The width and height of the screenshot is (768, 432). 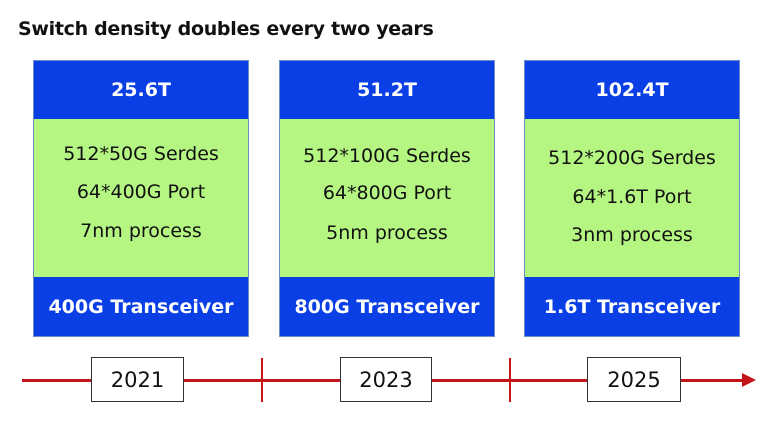 What do you see at coordinates (141, 306) in the screenshot?
I see `transceiver-footer: 400G Transceiver` at bounding box center [141, 306].